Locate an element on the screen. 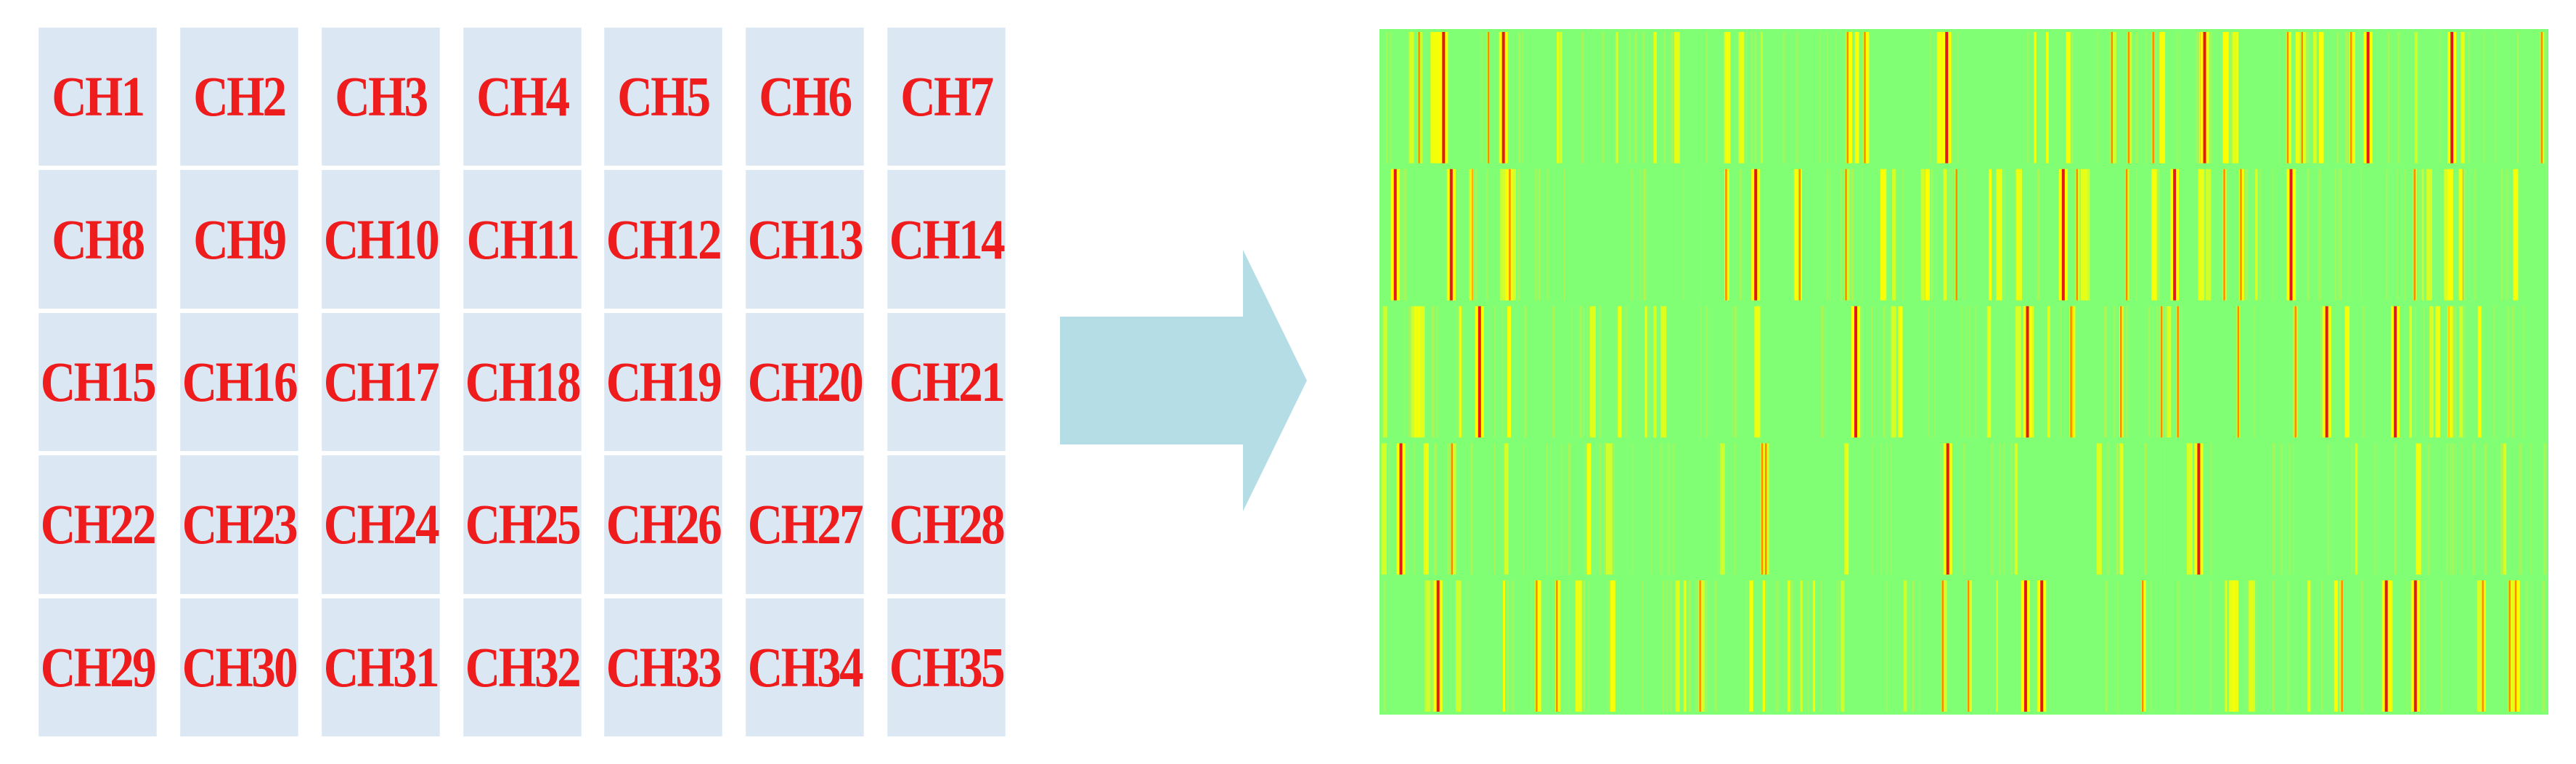 The height and width of the screenshot is (764, 2576). channel-cell-ch32: CH32 is located at coordinates (521, 667).